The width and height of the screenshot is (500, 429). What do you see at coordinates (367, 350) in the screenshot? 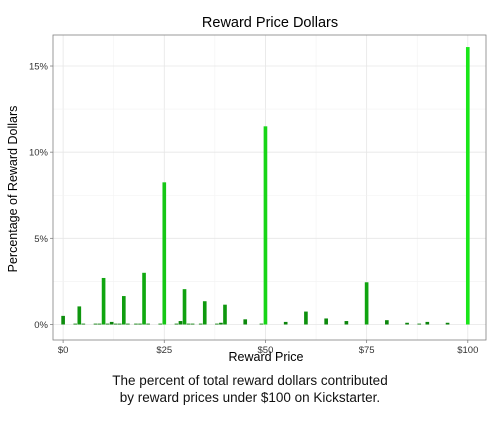
I see `x-tick-label: $75` at bounding box center [367, 350].